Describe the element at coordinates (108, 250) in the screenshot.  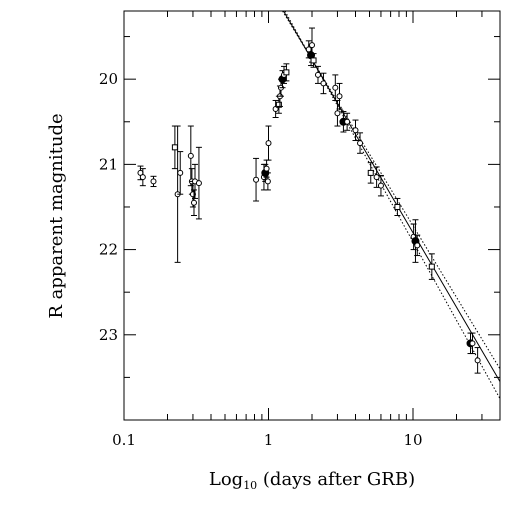
I see `y-tick-label: 22` at that location.